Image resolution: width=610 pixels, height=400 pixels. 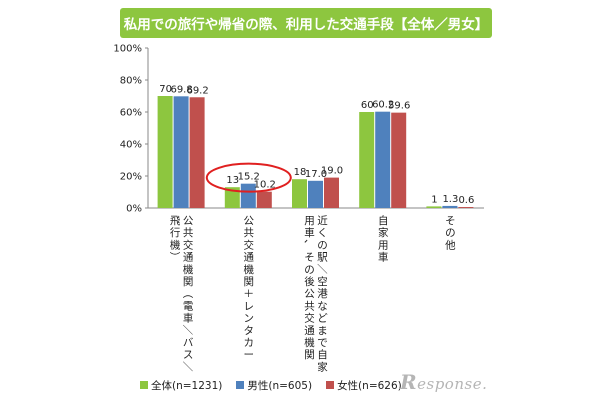 I want to click on data-label: 0.6, so click(x=466, y=200).